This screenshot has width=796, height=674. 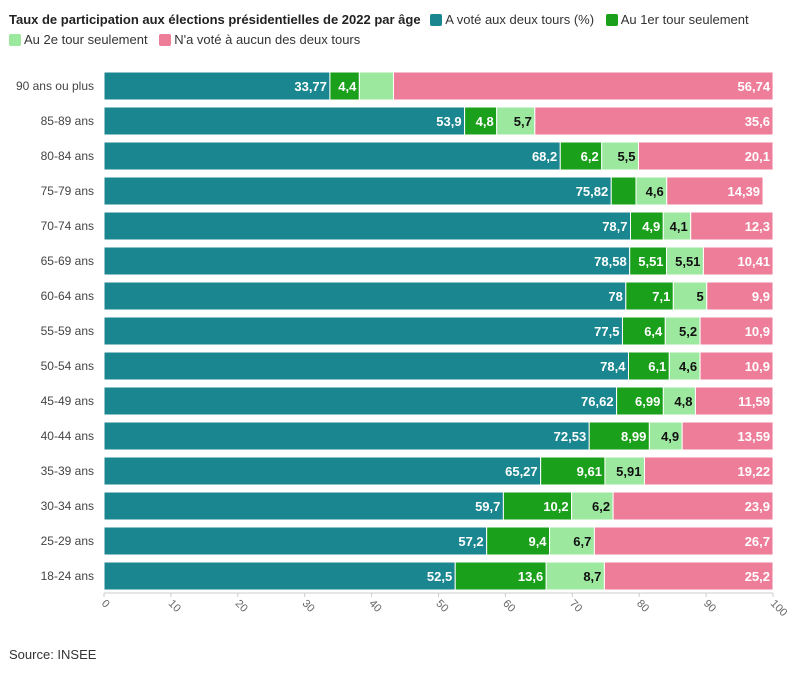 I want to click on bar-segment-30-34-ans-s1, so click(x=303, y=506).